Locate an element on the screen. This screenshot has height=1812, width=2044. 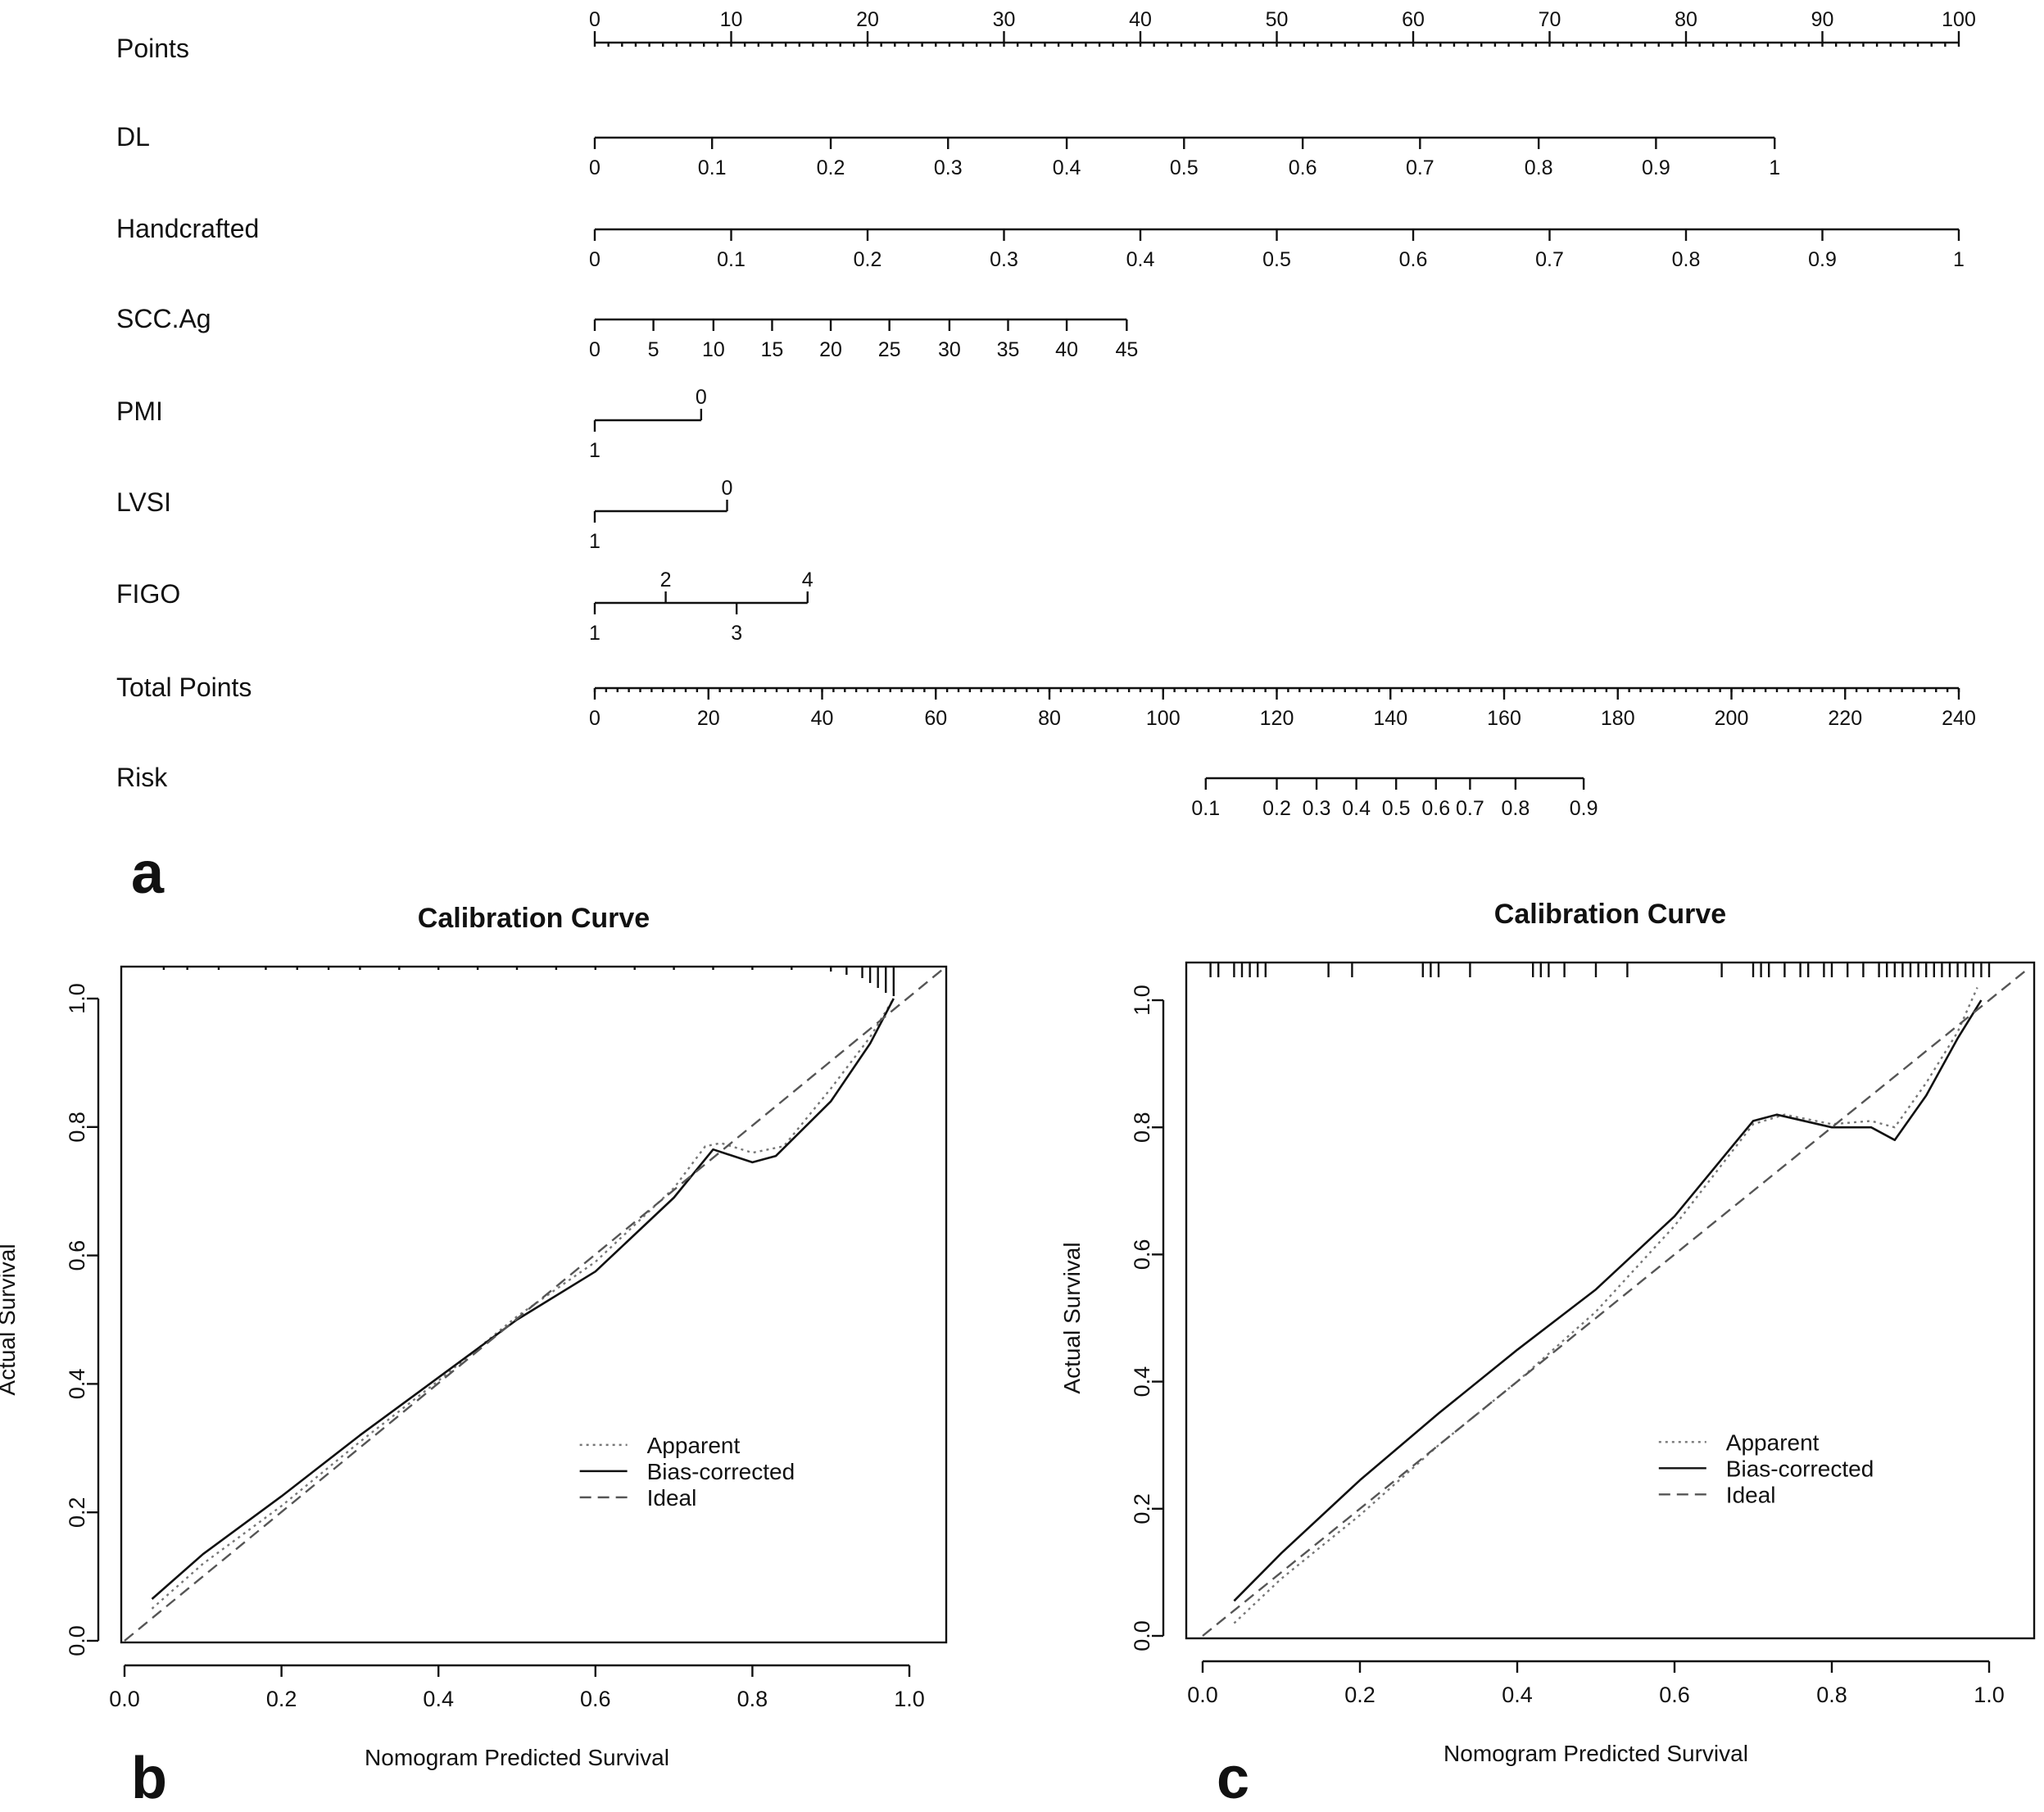
tick-label: 220 is located at coordinates (1845, 718).